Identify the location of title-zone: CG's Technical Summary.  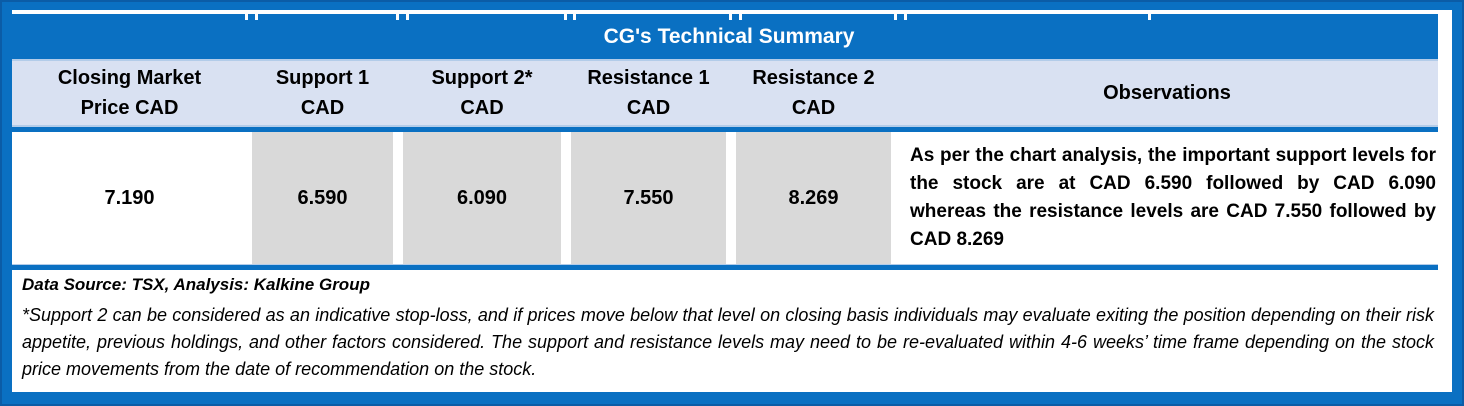
(725, 34).